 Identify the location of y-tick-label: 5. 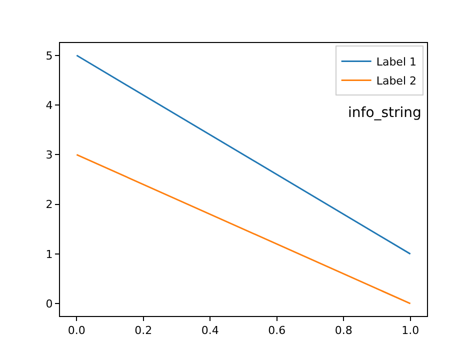
(49, 55).